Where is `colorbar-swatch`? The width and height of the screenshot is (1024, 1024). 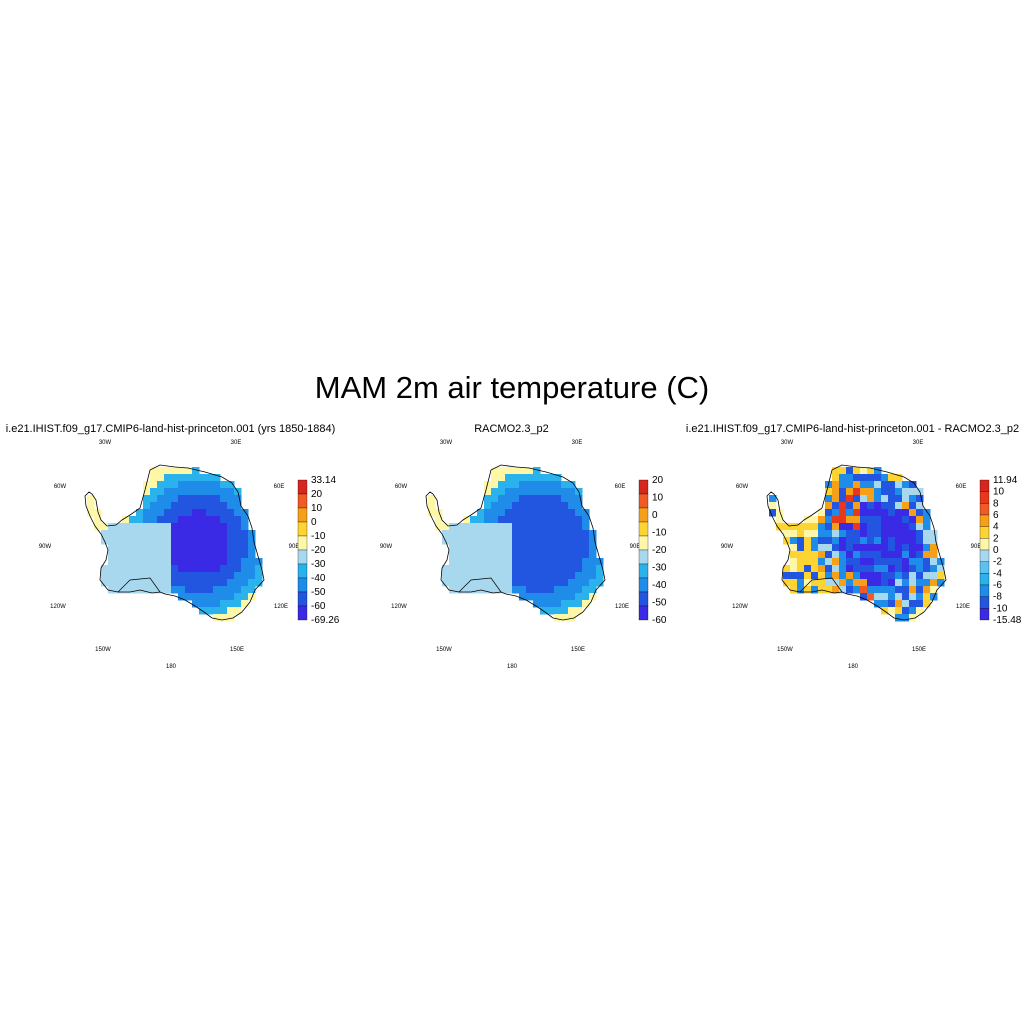 colorbar-swatch is located at coordinates (302, 571).